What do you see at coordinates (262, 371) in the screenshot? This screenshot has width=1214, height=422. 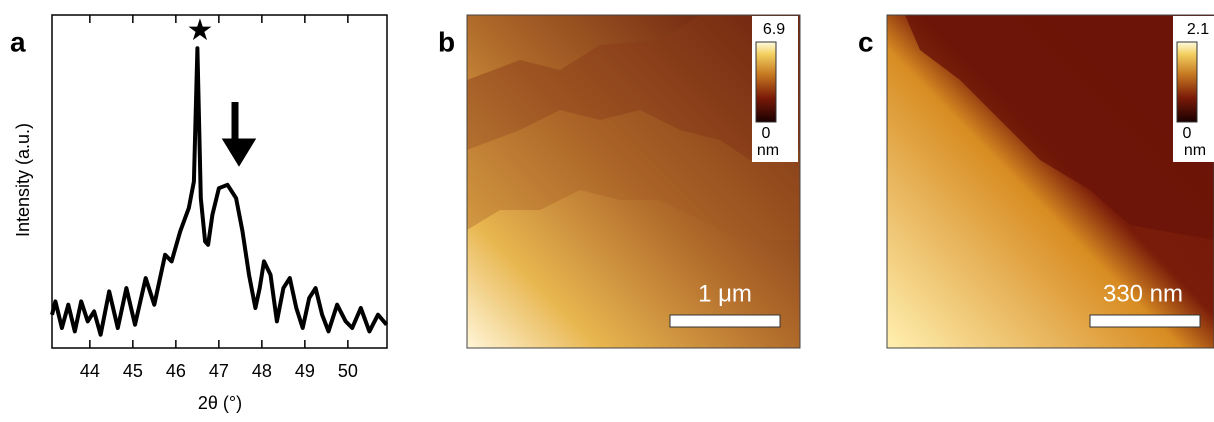 I see `x-tick-label: 48` at bounding box center [262, 371].